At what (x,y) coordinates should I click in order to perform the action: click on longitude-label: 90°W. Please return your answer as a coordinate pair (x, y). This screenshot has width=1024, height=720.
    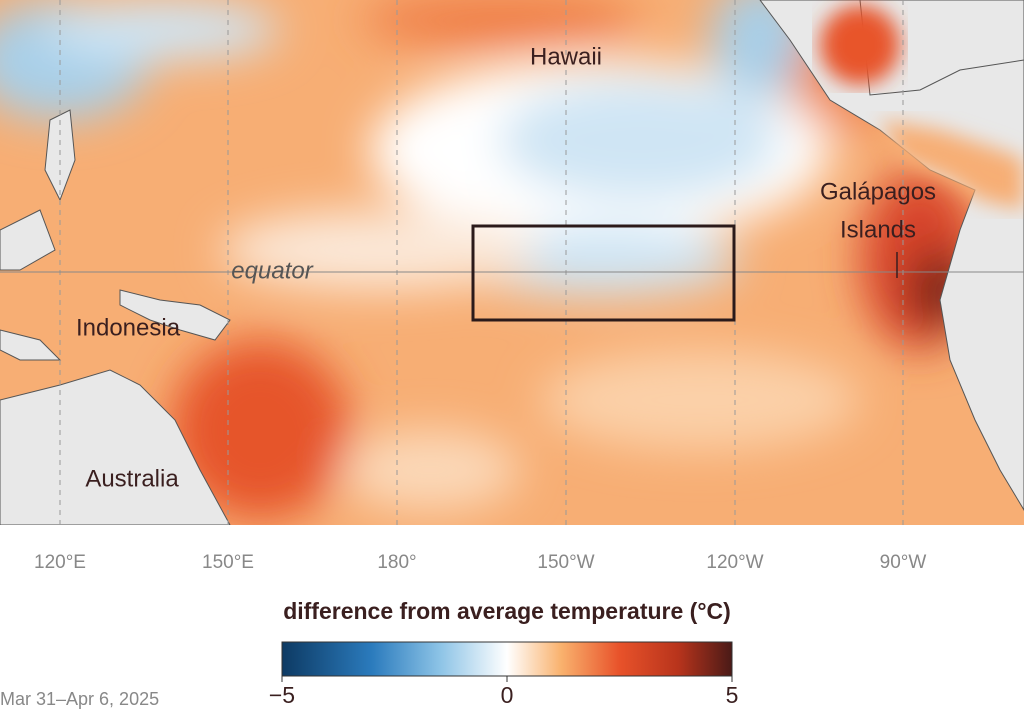
    Looking at the image, I should click on (903, 562).